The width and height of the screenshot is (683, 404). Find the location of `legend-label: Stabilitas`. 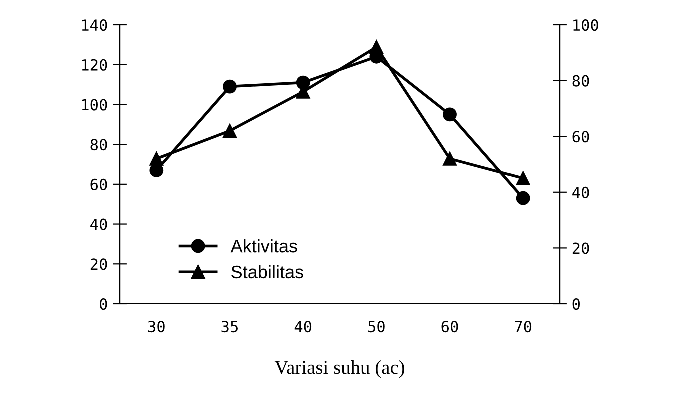

legend-label: Stabilitas is located at coordinates (268, 272).